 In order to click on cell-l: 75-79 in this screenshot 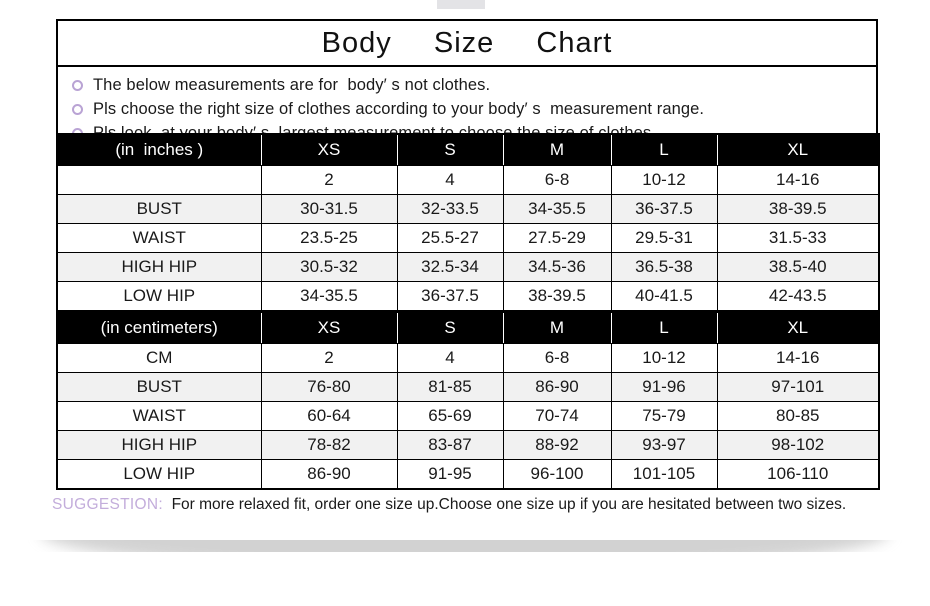, I will do `click(664, 416)`.